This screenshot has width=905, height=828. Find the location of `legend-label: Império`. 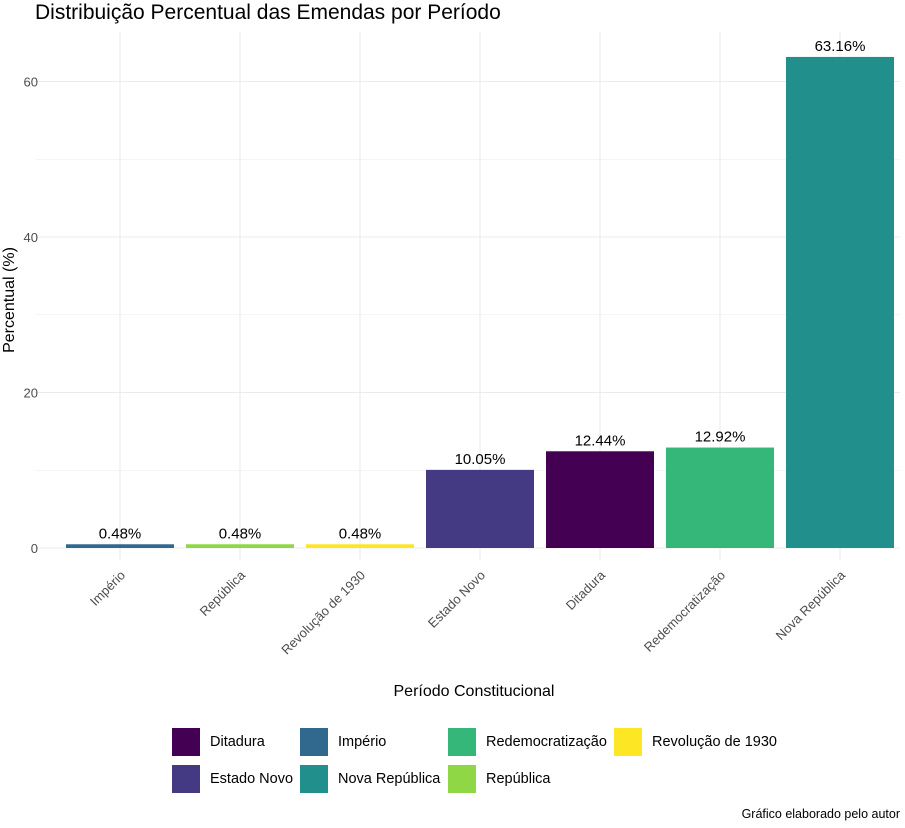

legend-label: Império is located at coordinates (362, 742).